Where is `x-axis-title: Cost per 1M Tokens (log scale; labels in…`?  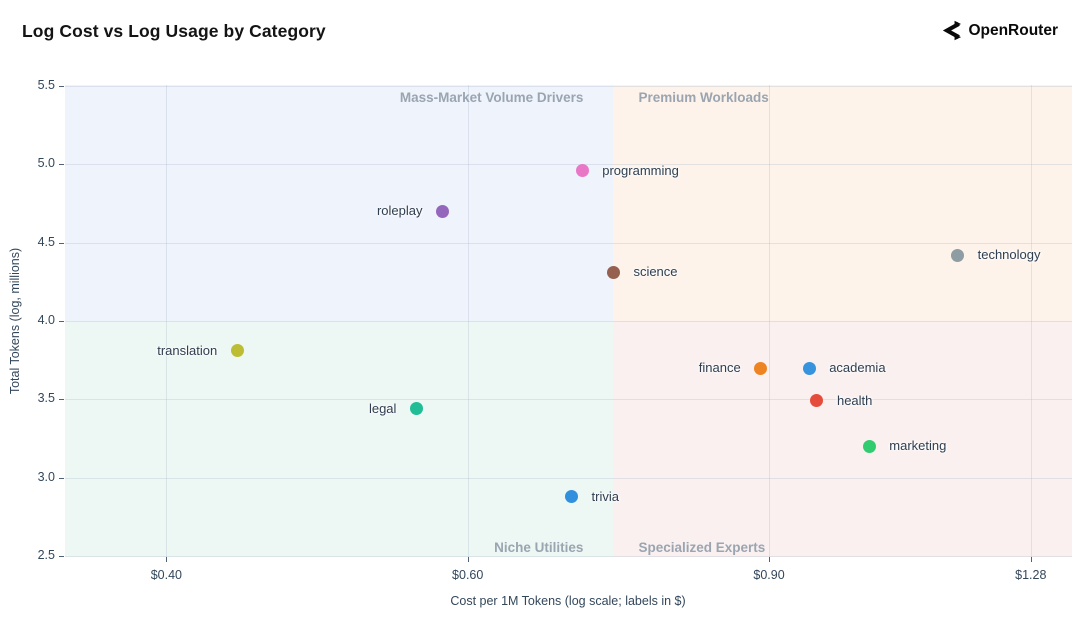 x-axis-title: Cost per 1M Tokens (log scale; labels in… is located at coordinates (568, 601).